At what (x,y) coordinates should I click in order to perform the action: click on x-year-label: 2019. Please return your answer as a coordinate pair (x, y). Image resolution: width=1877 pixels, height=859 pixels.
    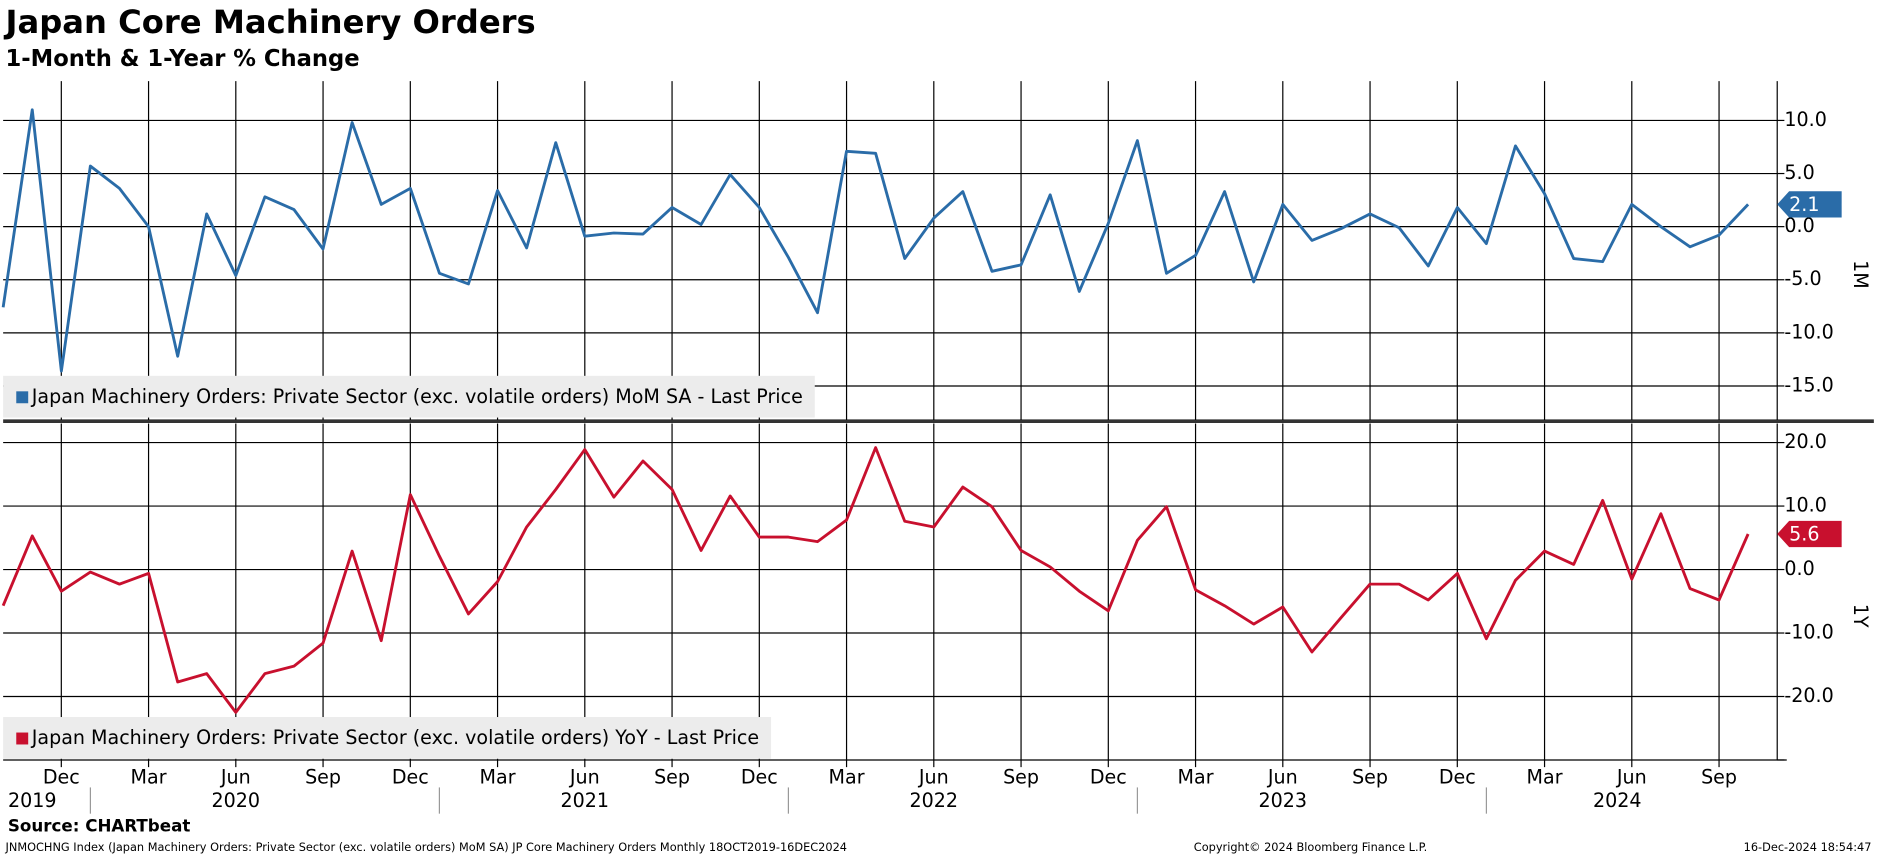
    Looking at the image, I should click on (32, 801).